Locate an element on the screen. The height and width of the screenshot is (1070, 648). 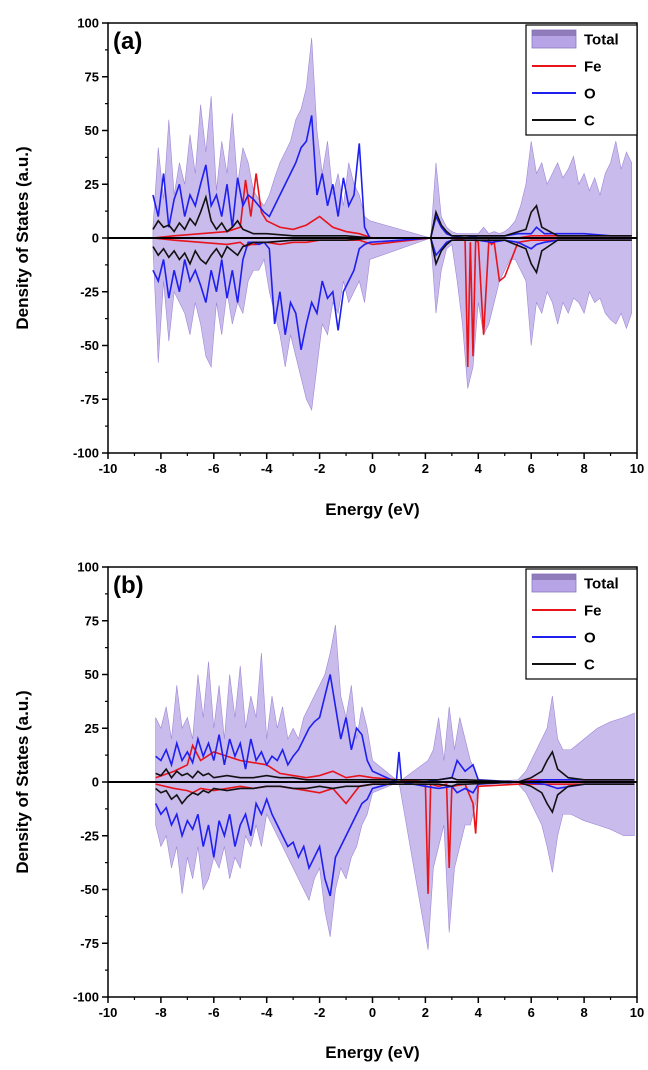
series-o-upper is located at coordinates (395, 729).